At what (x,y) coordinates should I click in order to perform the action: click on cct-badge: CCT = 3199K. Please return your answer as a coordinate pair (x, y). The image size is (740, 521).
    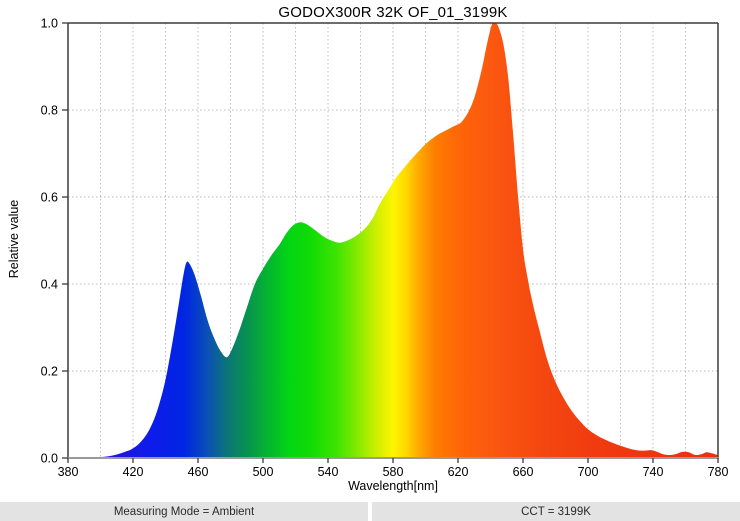
    Looking at the image, I should click on (556, 511).